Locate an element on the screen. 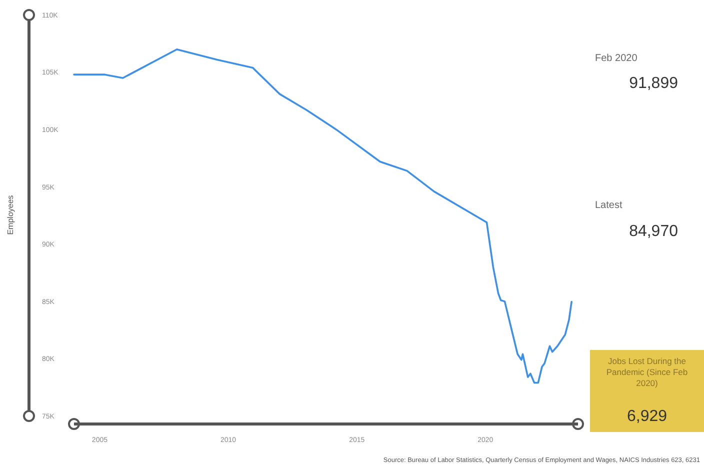 Image resolution: width=704 pixels, height=467 pixels. text: Jobs Lost During the Pandemic (Since Feb 2020) is located at coordinates (647, 372).